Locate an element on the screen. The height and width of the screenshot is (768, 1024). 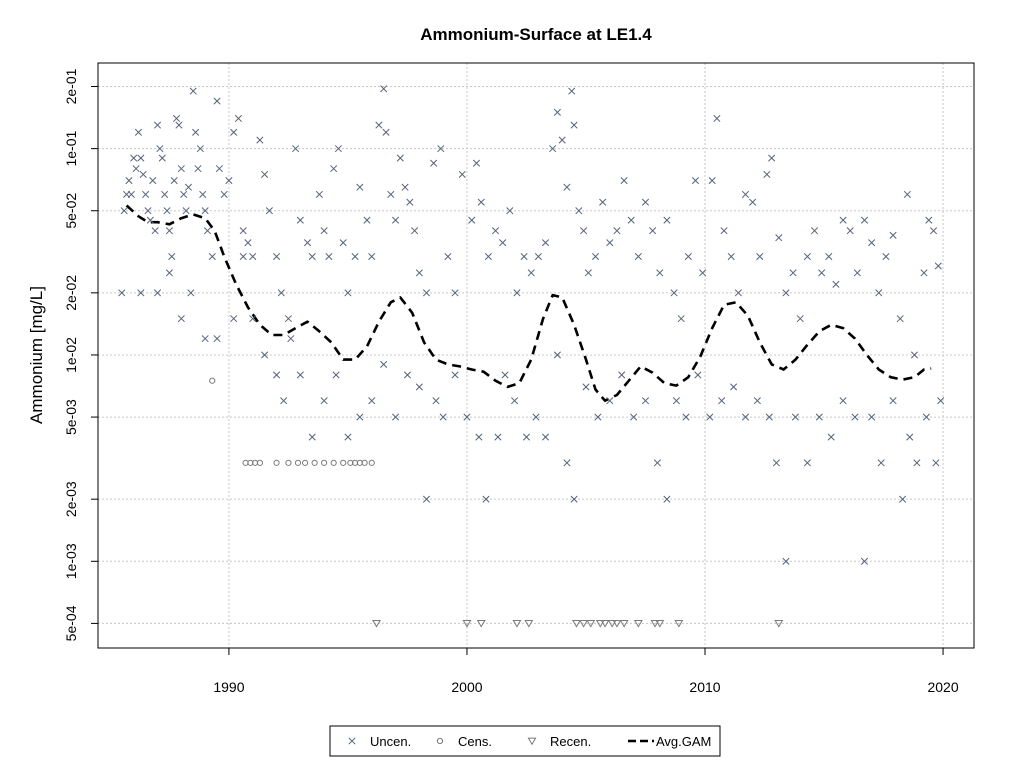
y-tick-label: 2e-02 is located at coordinates (71, 293).